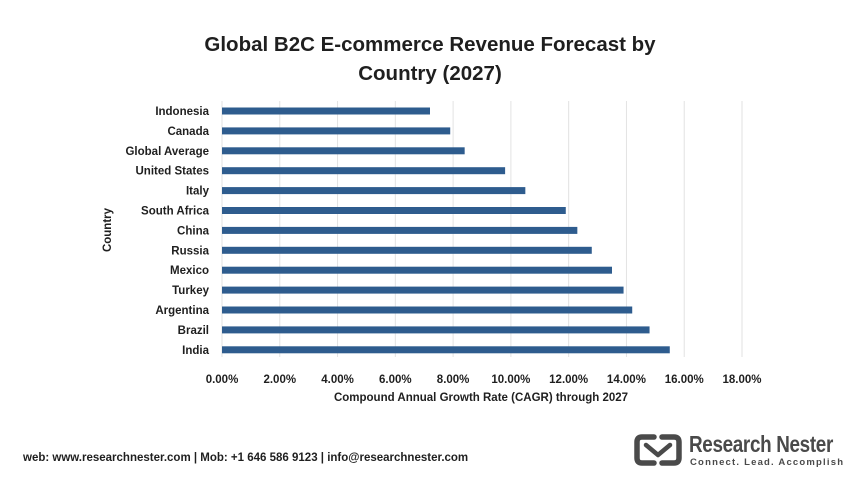 The width and height of the screenshot is (862, 485). Describe the element at coordinates (767, 462) in the screenshot. I see `logo-tagline: Connect. Lead. Accomplish` at that location.